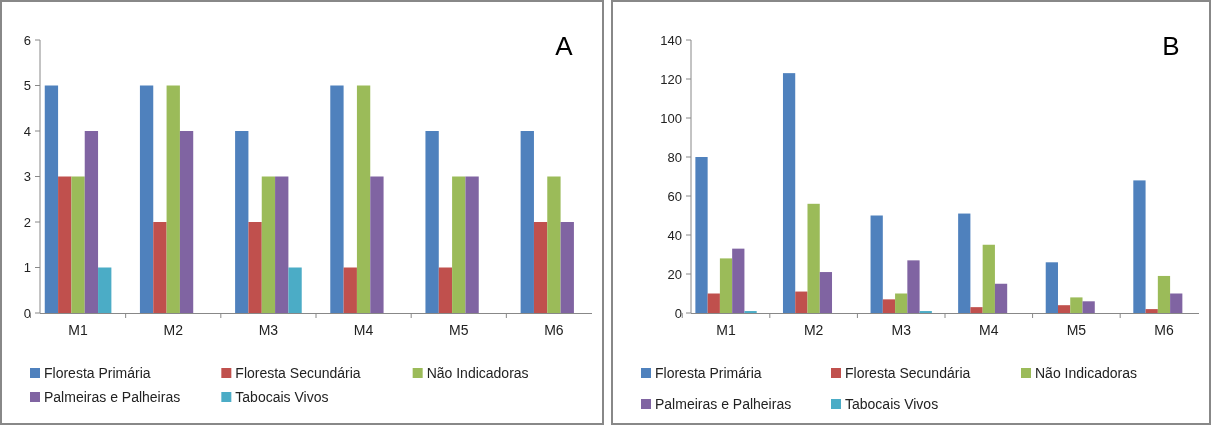 This screenshot has height=425, width=1211. What do you see at coordinates (564, 46) in the screenshot?
I see `annotation: A` at bounding box center [564, 46].